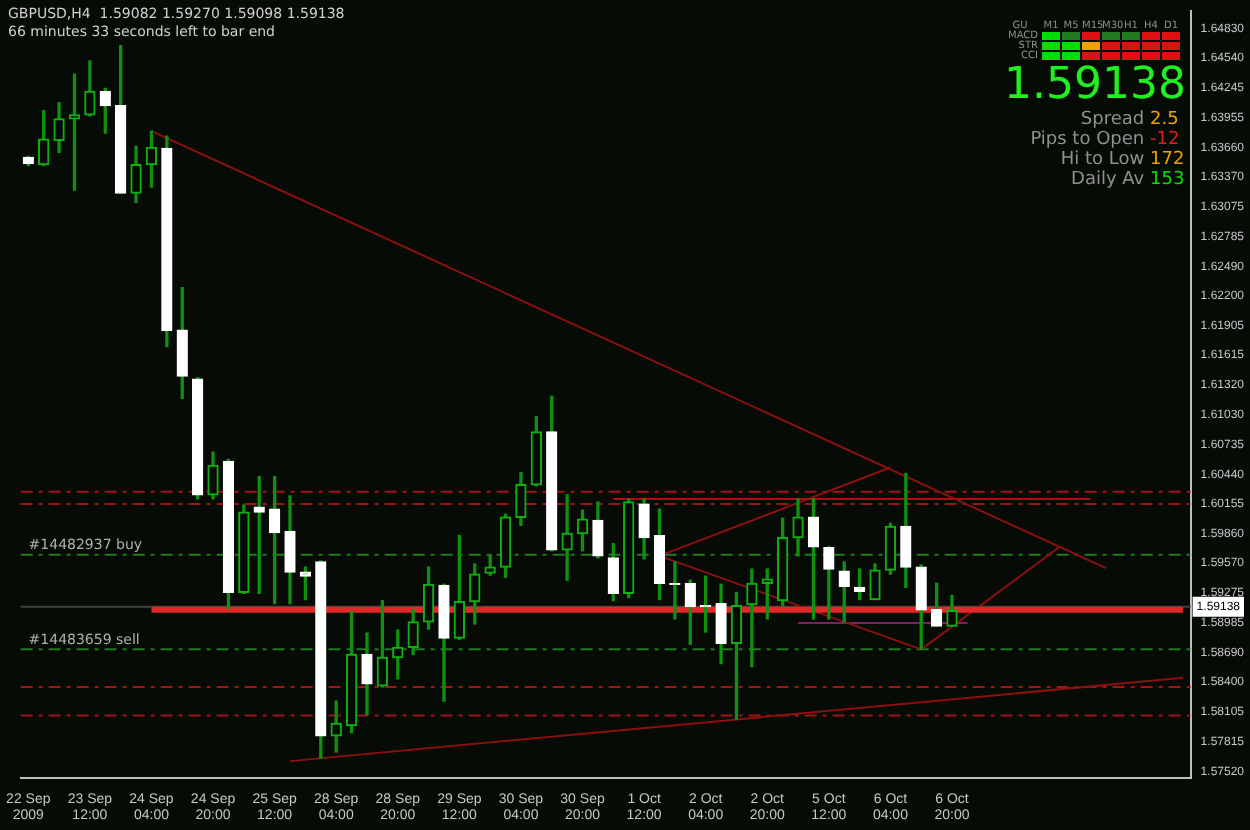 The width and height of the screenshot is (1250, 830). What do you see at coordinates (1128, 180) in the screenshot?
I see `annotation: Daily Av 153` at bounding box center [1128, 180].